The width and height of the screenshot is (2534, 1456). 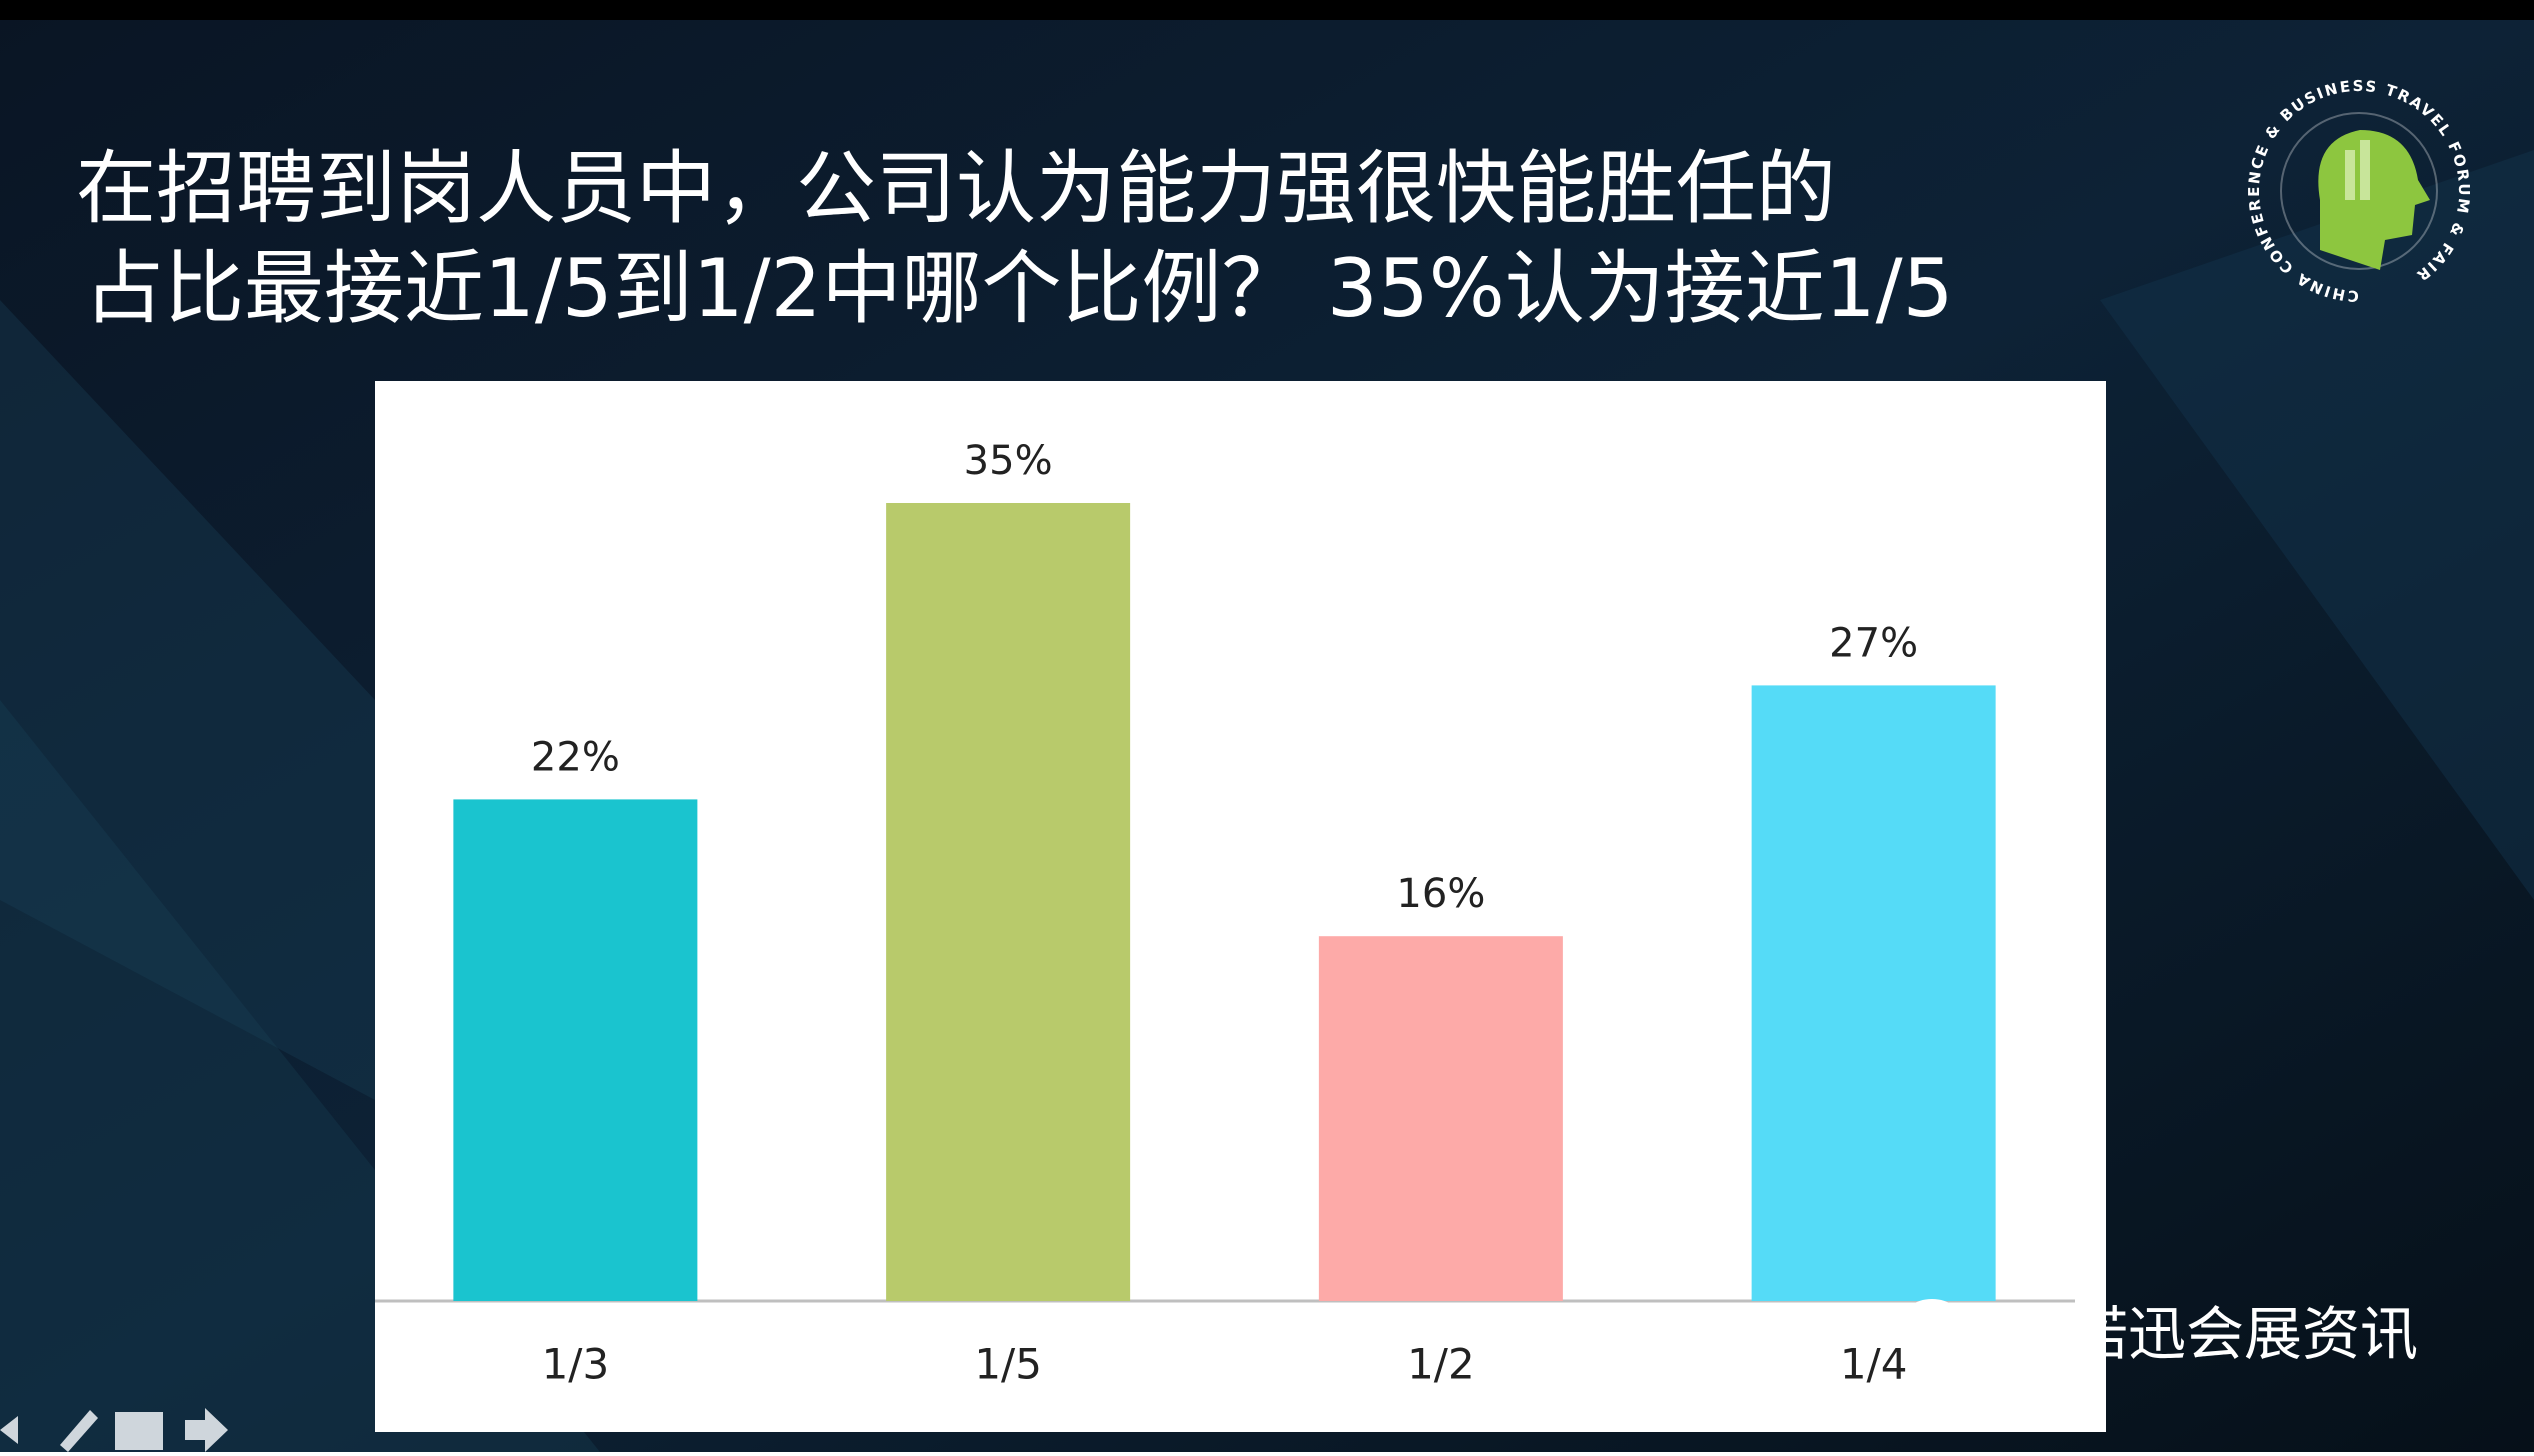 I want to click on x-tick-label: 1/4, so click(x=1874, y=1364).